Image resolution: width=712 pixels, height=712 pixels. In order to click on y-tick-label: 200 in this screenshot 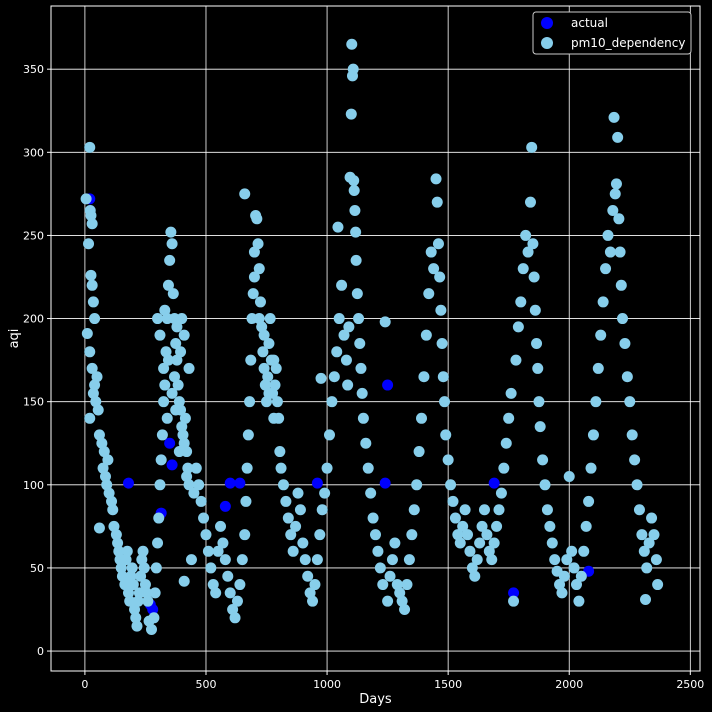, I will do `click(33, 319)`.